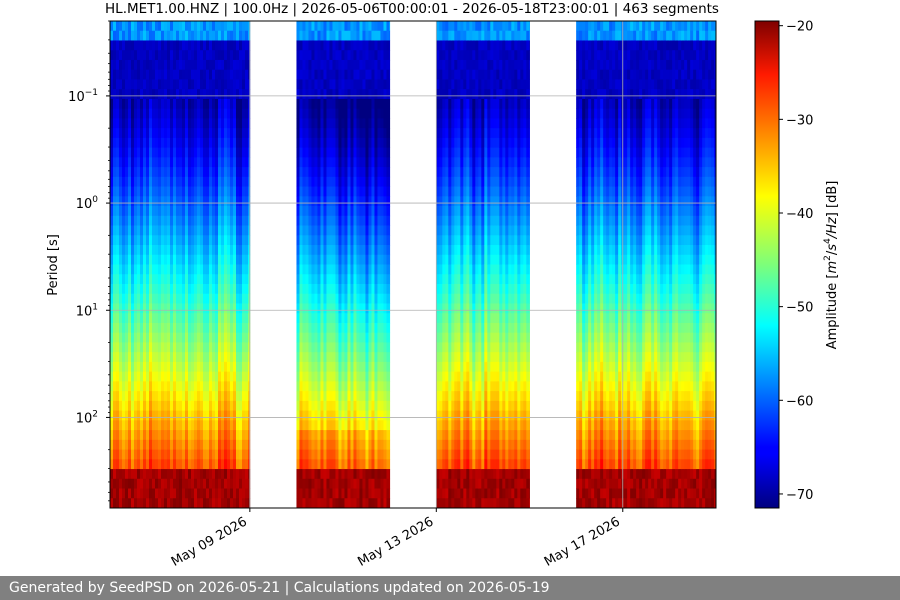 The image size is (900, 600). What do you see at coordinates (799, 120) in the screenshot?
I see `colorbar-tick-label: −30` at bounding box center [799, 120].